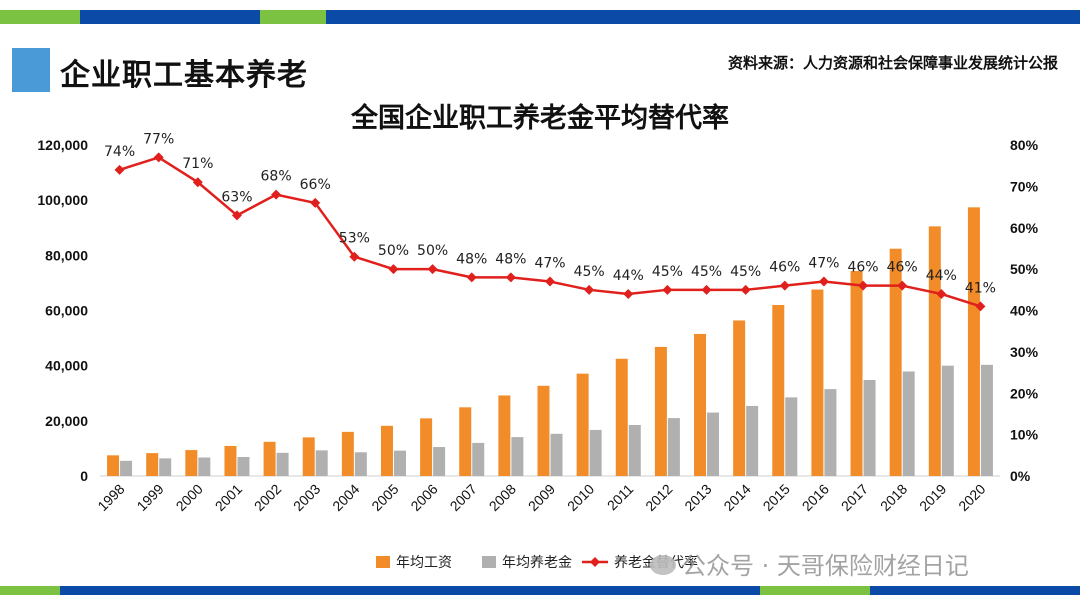  I want to click on x-tick-label: 2015, so click(776, 497).